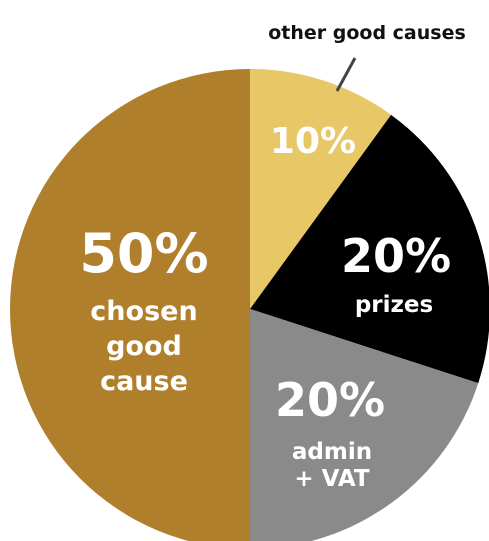 The width and height of the screenshot is (489, 541). What do you see at coordinates (396, 256) in the screenshot?
I see `slice-value-prizes: 20%` at bounding box center [396, 256].